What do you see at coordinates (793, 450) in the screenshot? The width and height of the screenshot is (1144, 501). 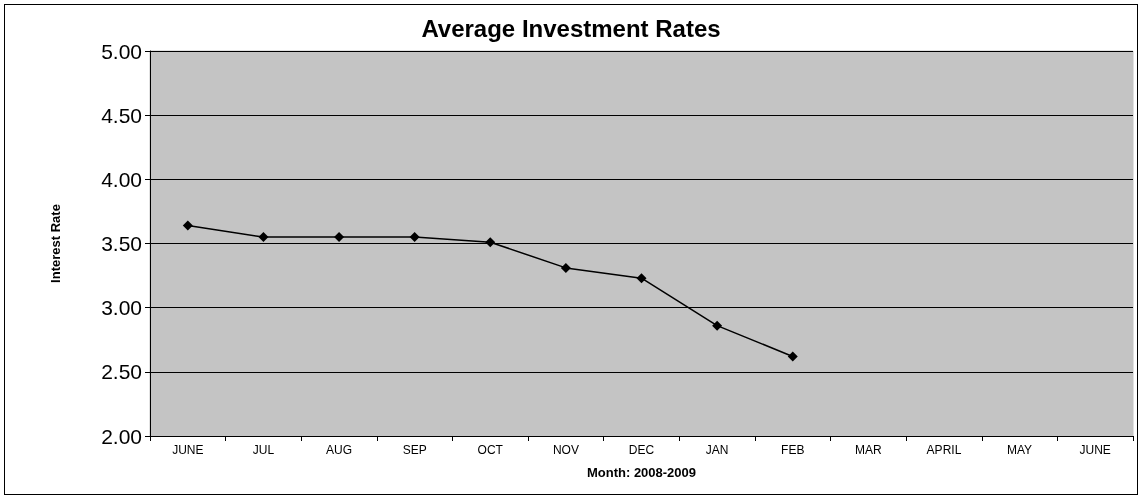 I see `x-tick-label: FEB` at bounding box center [793, 450].